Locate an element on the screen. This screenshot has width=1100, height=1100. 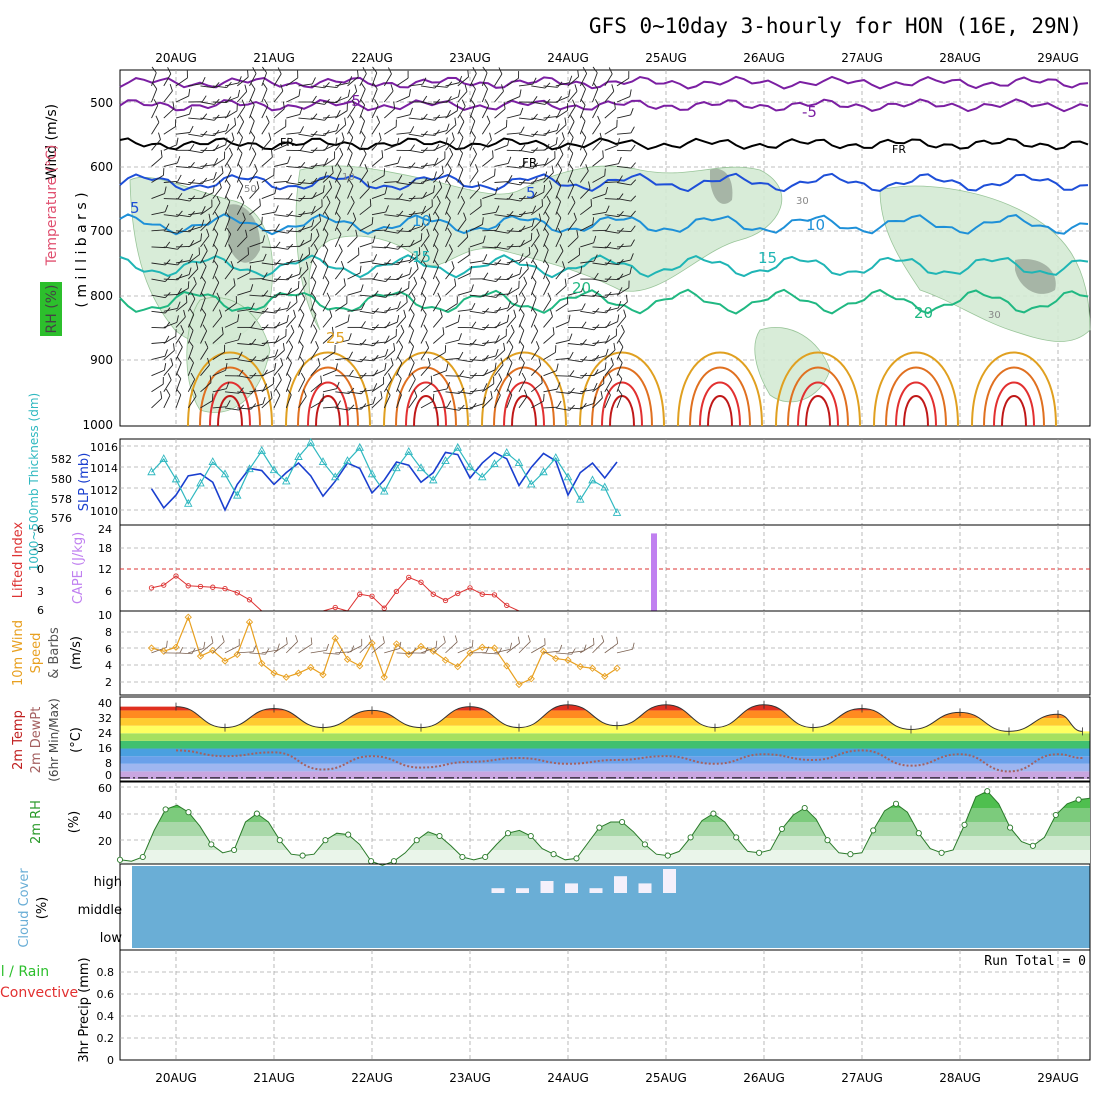
slp-tick: 1016 is located at coordinates (104, 447).